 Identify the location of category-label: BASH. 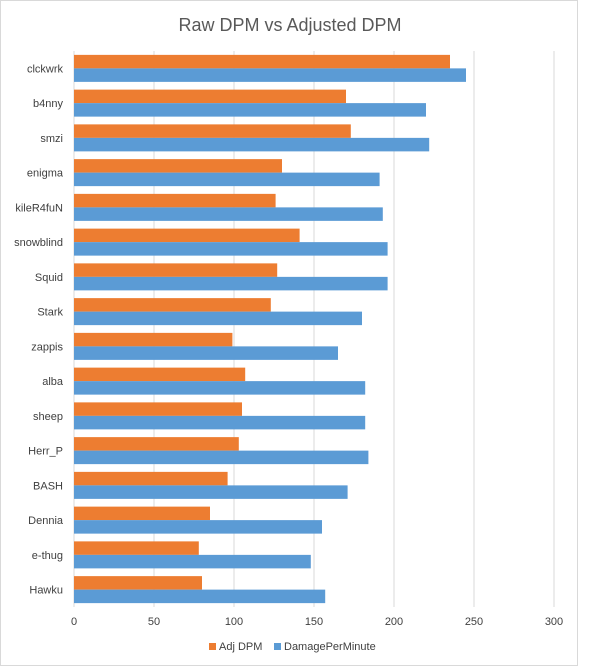
(48, 486).